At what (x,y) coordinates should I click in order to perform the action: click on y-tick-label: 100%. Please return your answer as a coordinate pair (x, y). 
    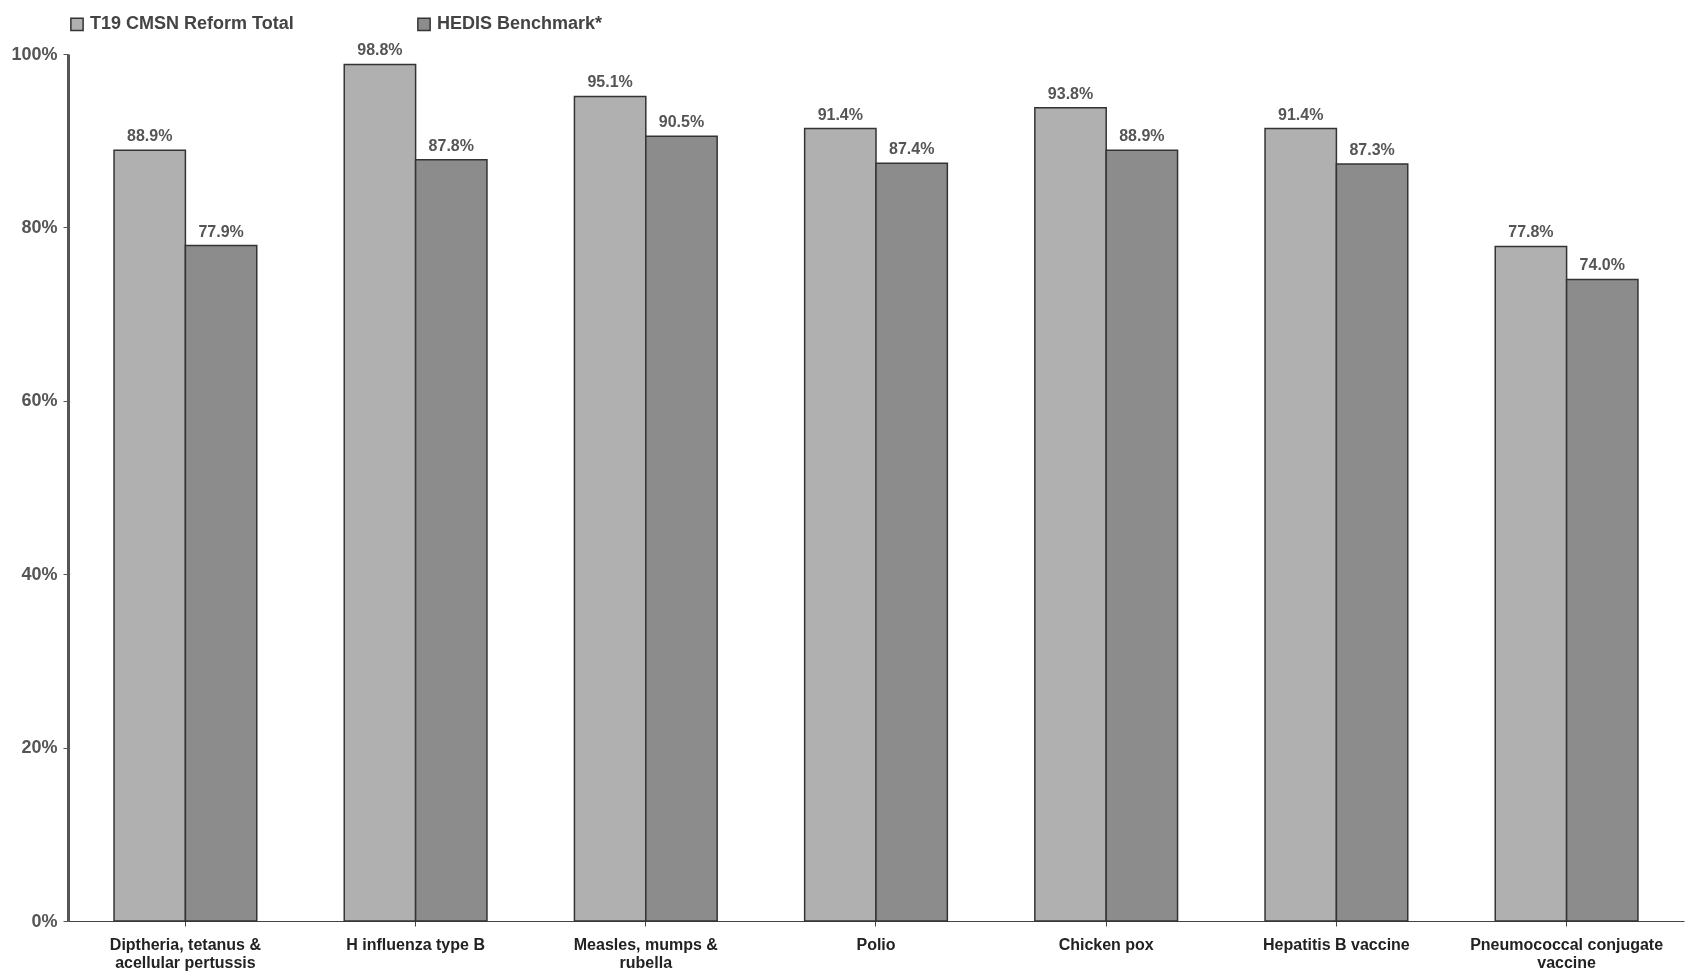
    Looking at the image, I should click on (34, 53).